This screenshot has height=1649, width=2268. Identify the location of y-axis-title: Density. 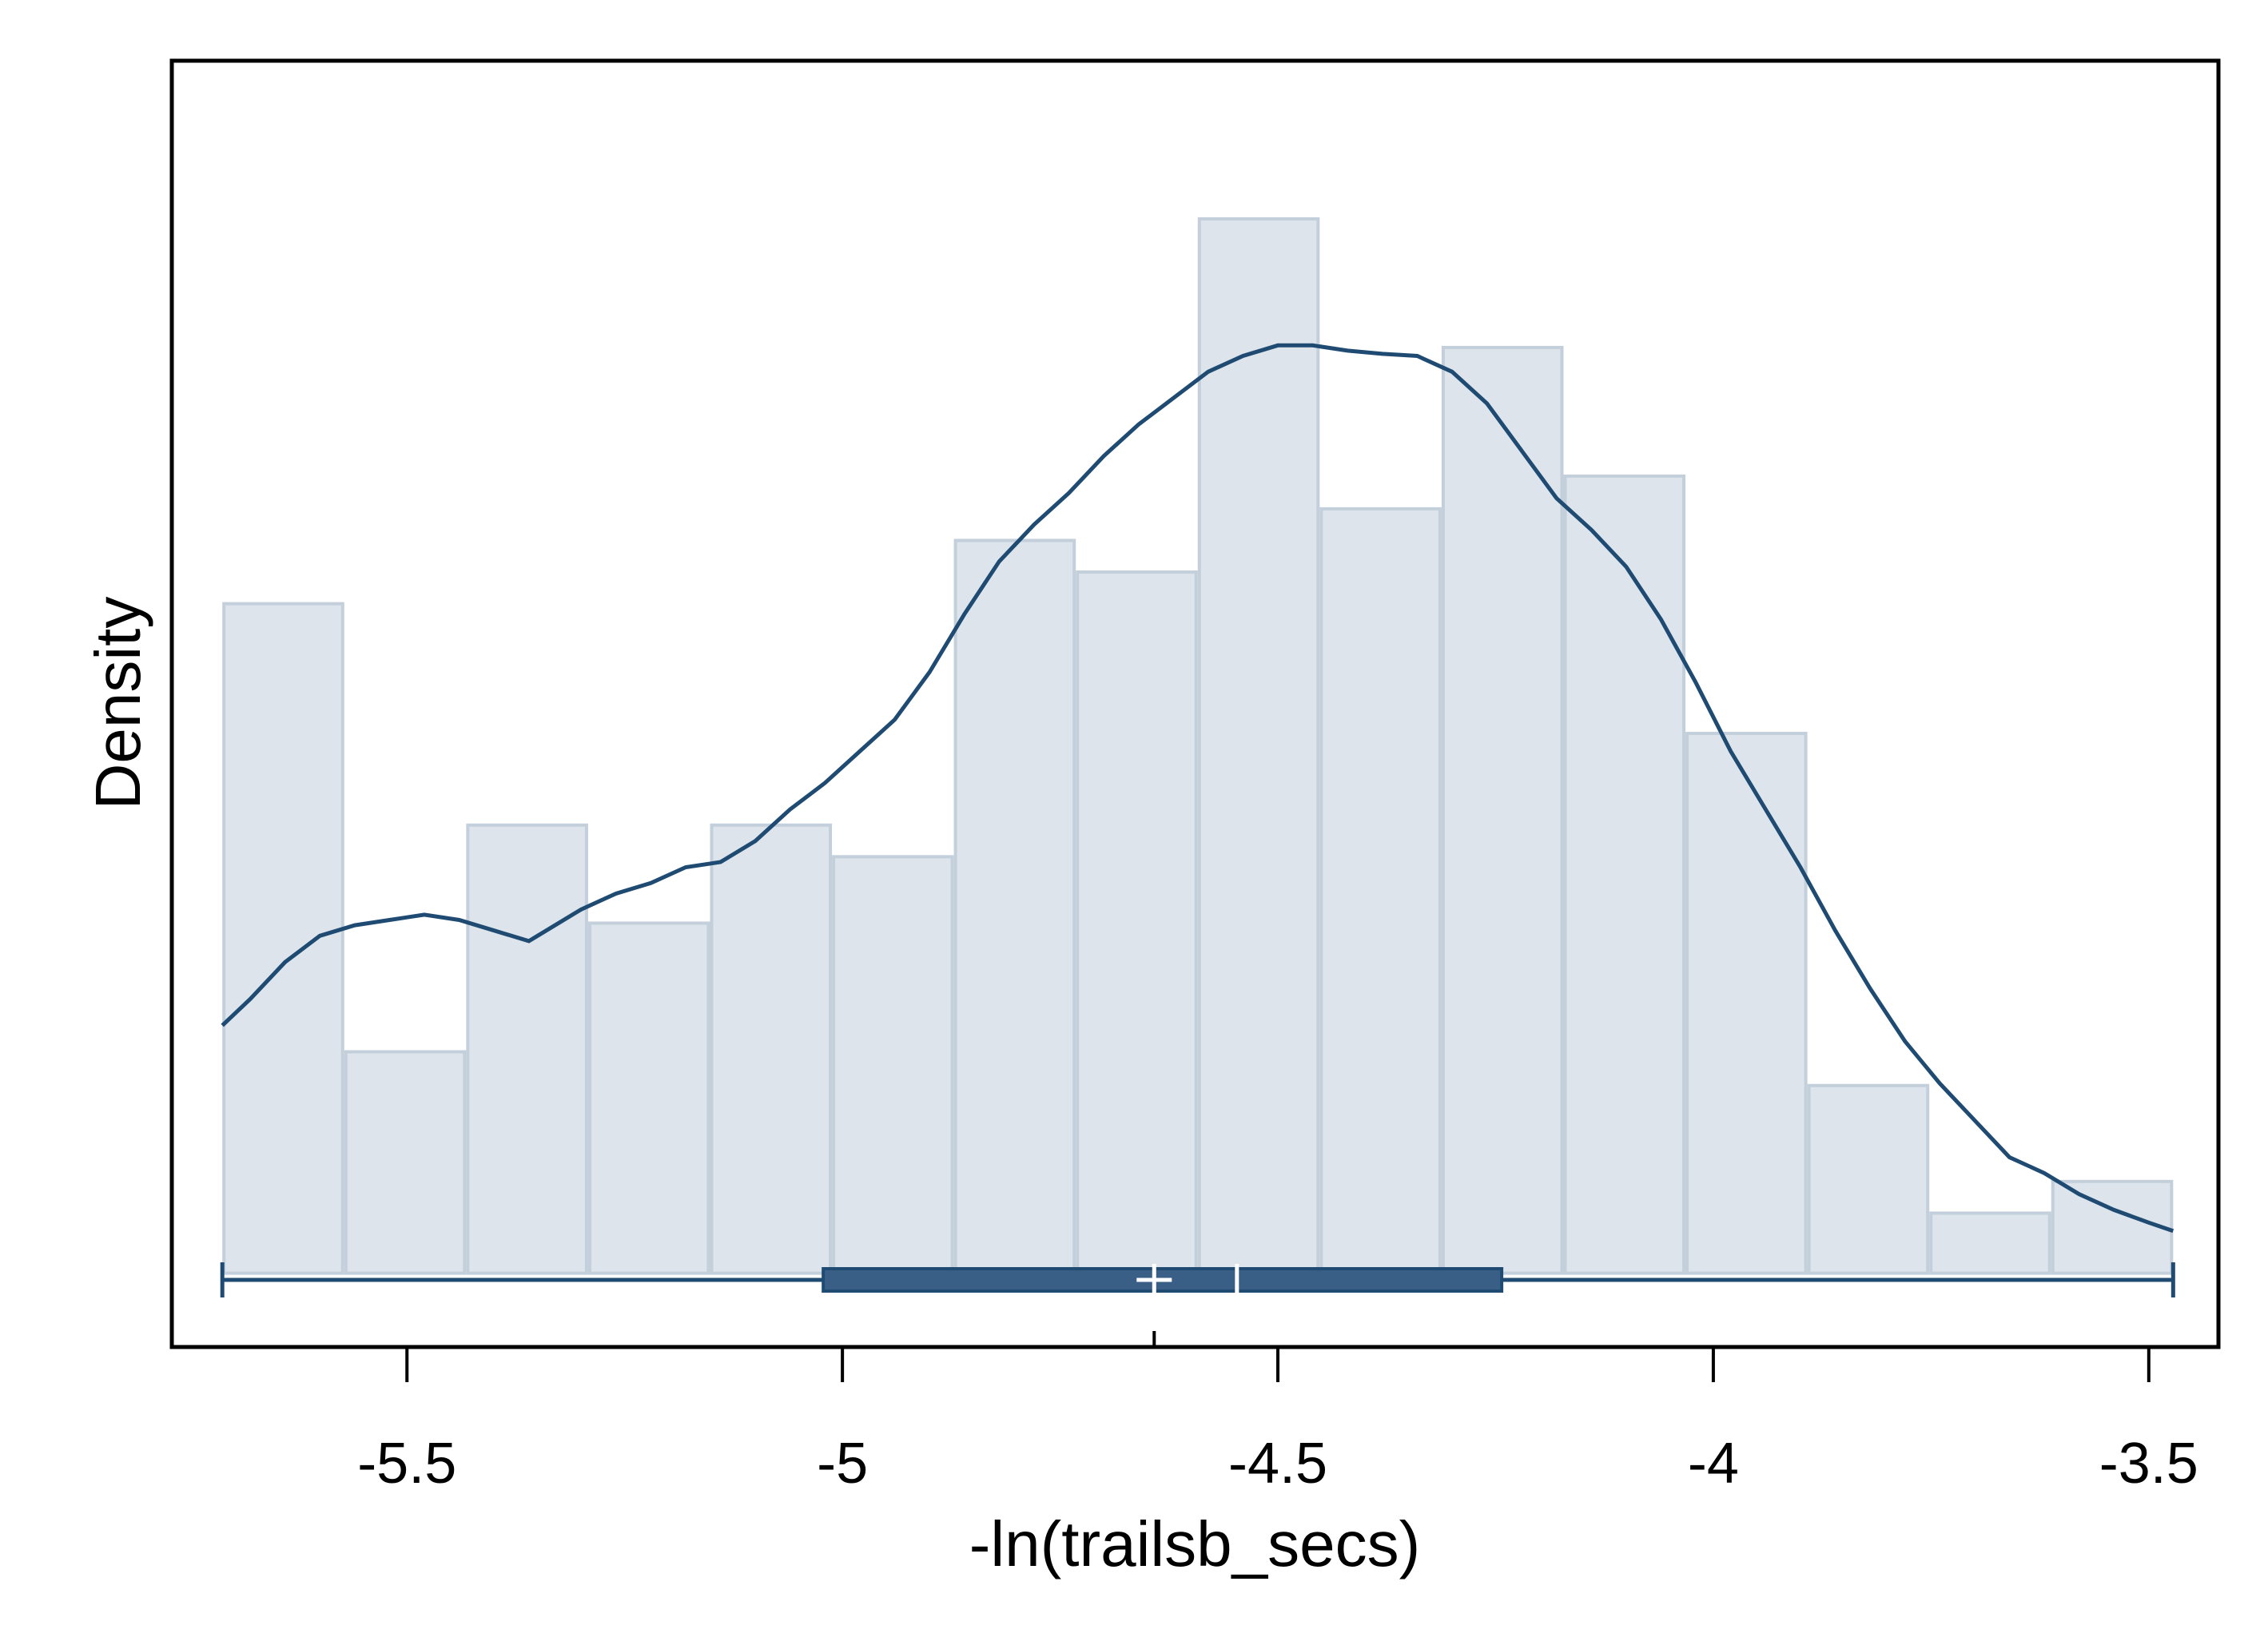
(117, 703).